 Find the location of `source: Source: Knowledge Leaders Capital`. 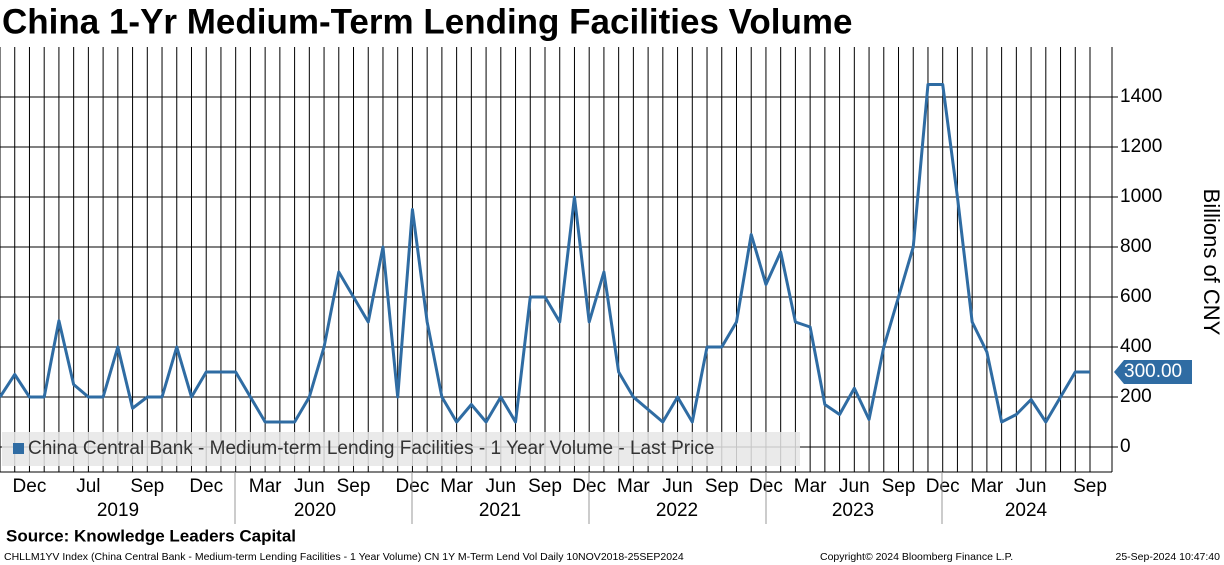

source: Source: Knowledge Leaders Capital is located at coordinates (151, 535).